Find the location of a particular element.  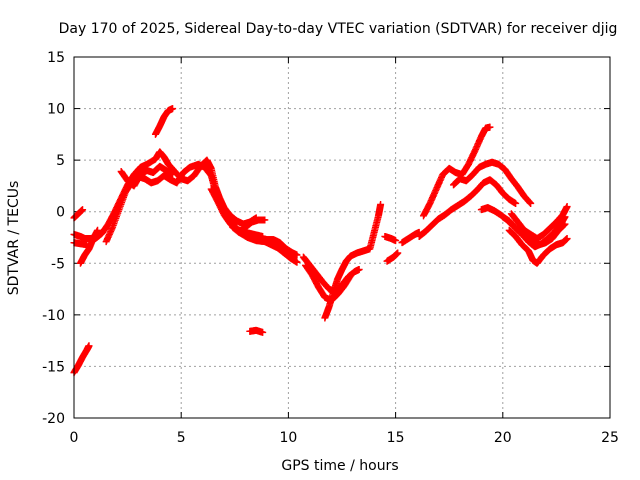

y-tick-label: -20 is located at coordinates (53, 419).